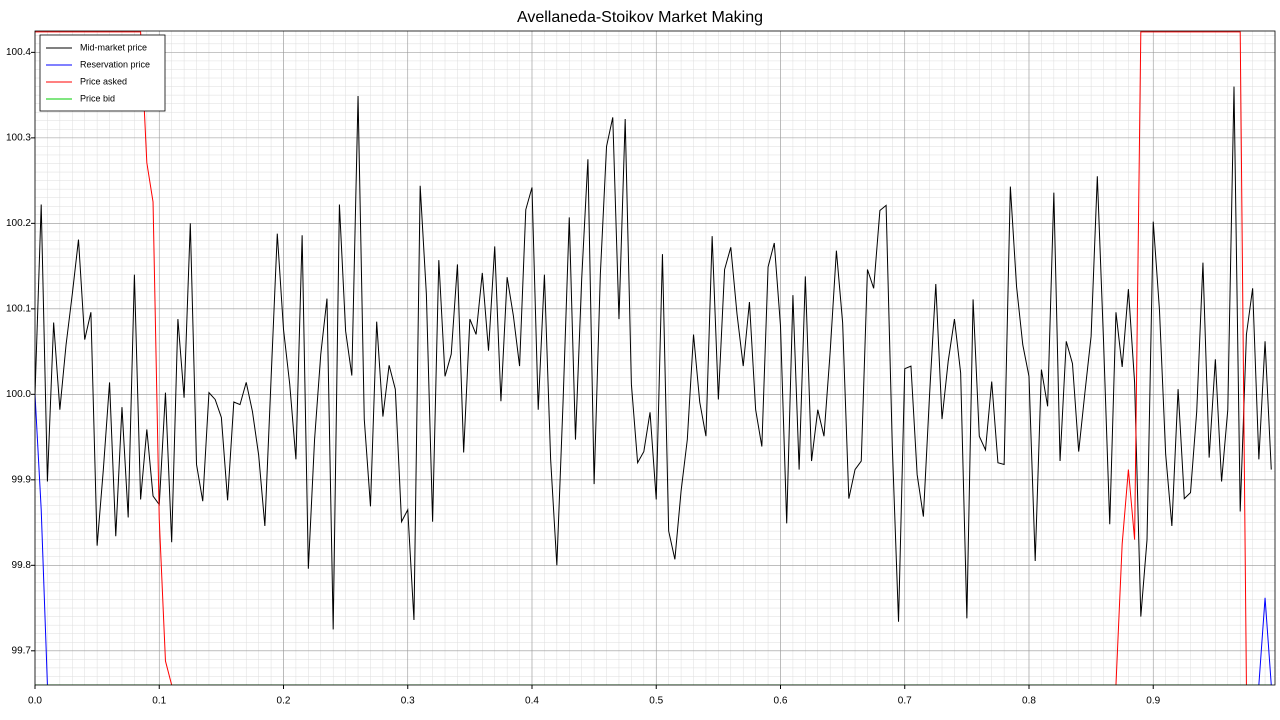  I want to click on x-tick-label: 0.2, so click(284, 701).